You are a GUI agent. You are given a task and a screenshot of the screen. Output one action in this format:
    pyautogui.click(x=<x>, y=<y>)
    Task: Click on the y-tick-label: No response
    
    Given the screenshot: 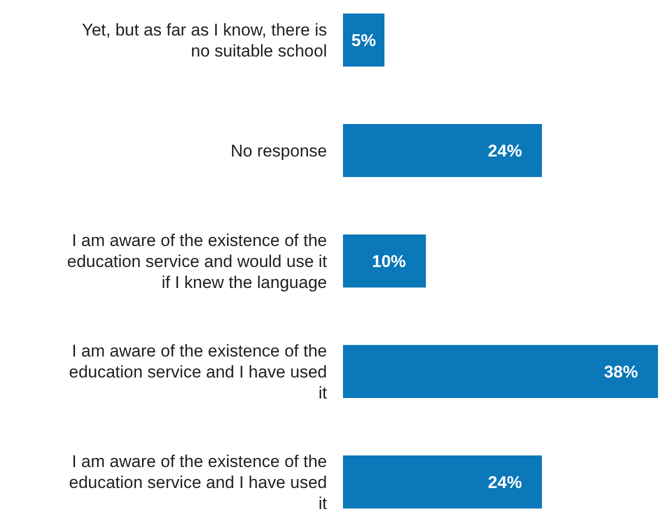 What is the action you would take?
    pyautogui.click(x=278, y=150)
    